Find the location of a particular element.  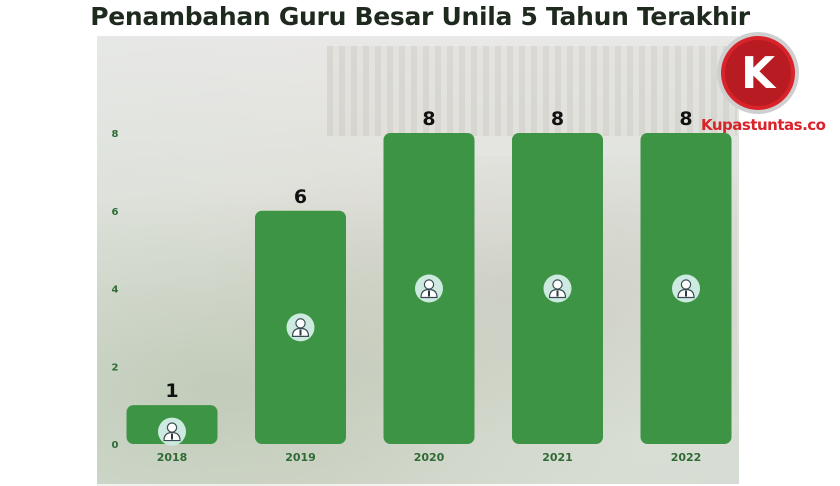

bar-value-label: 6 is located at coordinates (300, 197).